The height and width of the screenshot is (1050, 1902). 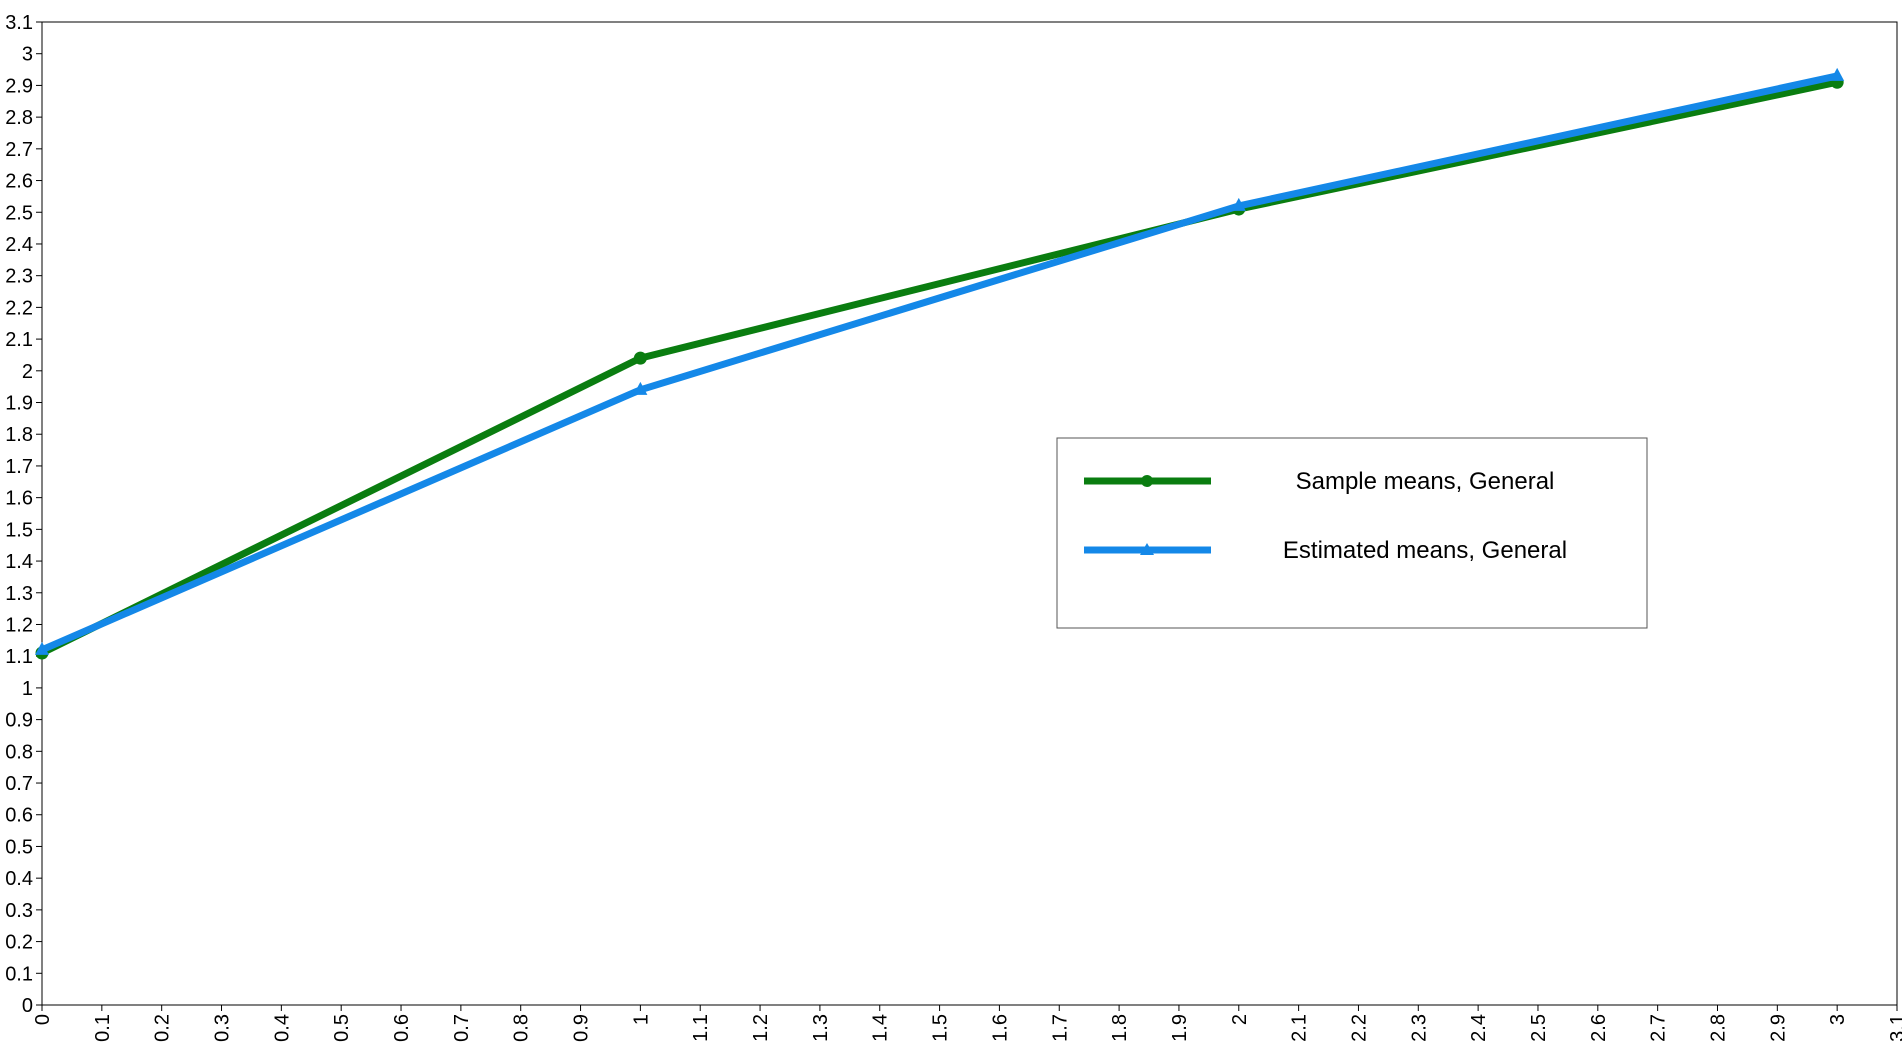 I want to click on x-tick-label: 0.6, so click(x=402, y=1028).